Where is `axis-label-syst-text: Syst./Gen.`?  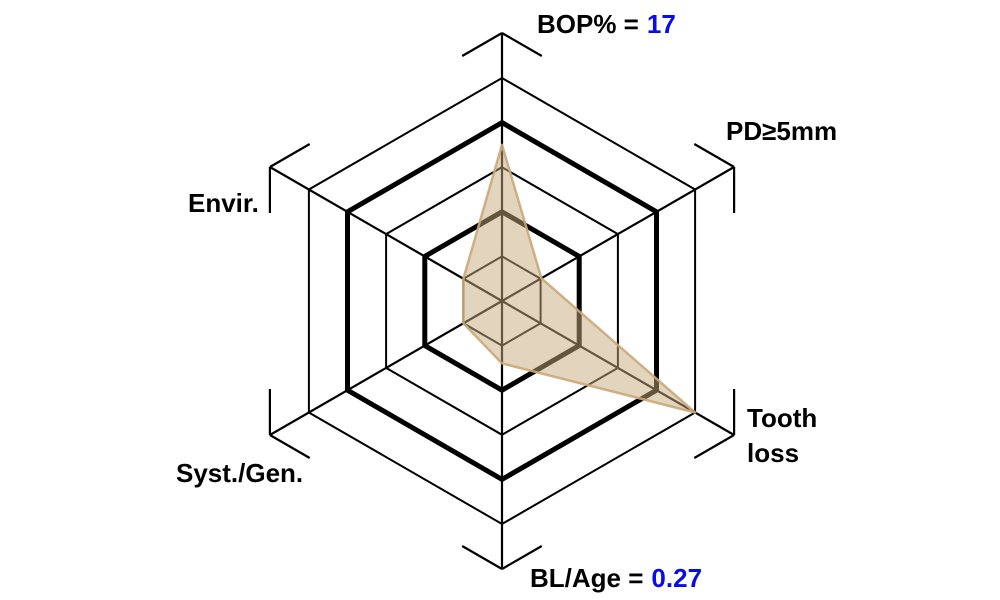
axis-label-syst-text: Syst./Gen. is located at coordinates (240, 473).